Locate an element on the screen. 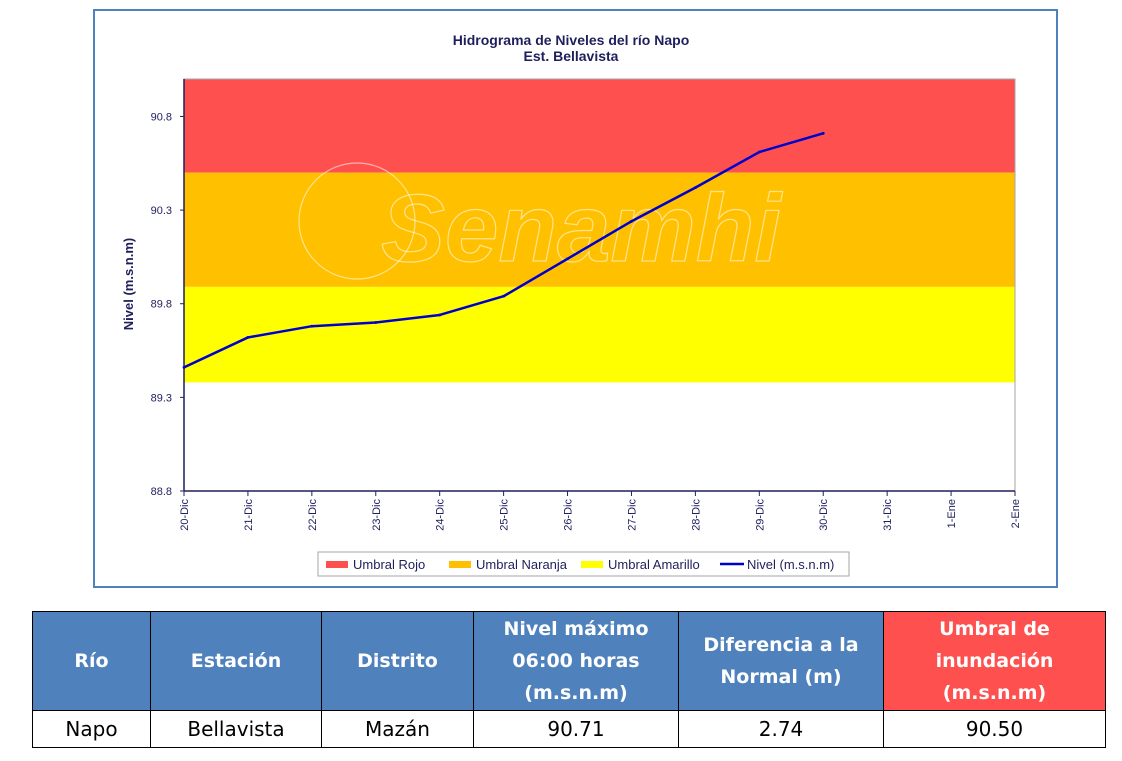 This screenshot has width=1122, height=761. header-estacion: Estación is located at coordinates (236, 661).